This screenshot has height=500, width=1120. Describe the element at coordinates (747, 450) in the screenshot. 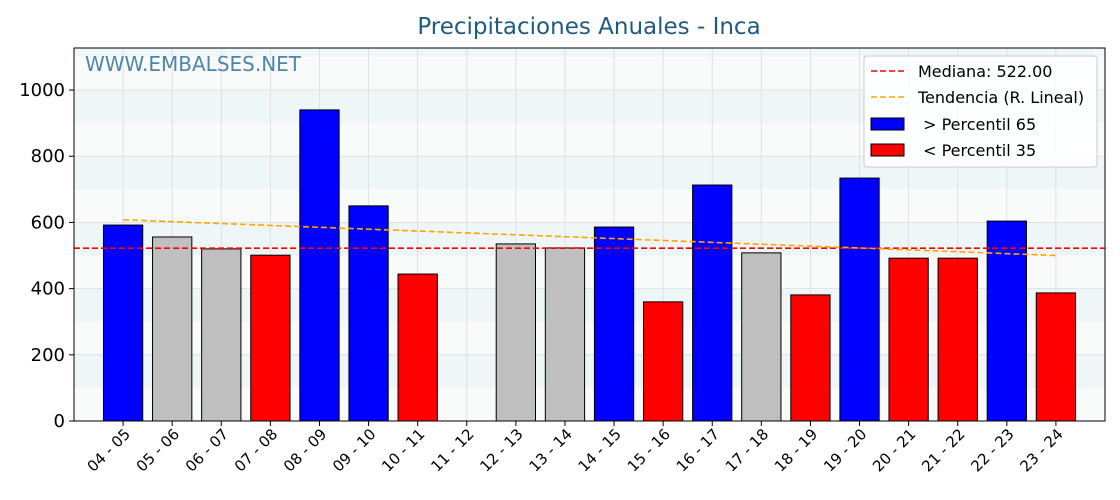

I see `x-tick-label: 17 - 18` at that location.